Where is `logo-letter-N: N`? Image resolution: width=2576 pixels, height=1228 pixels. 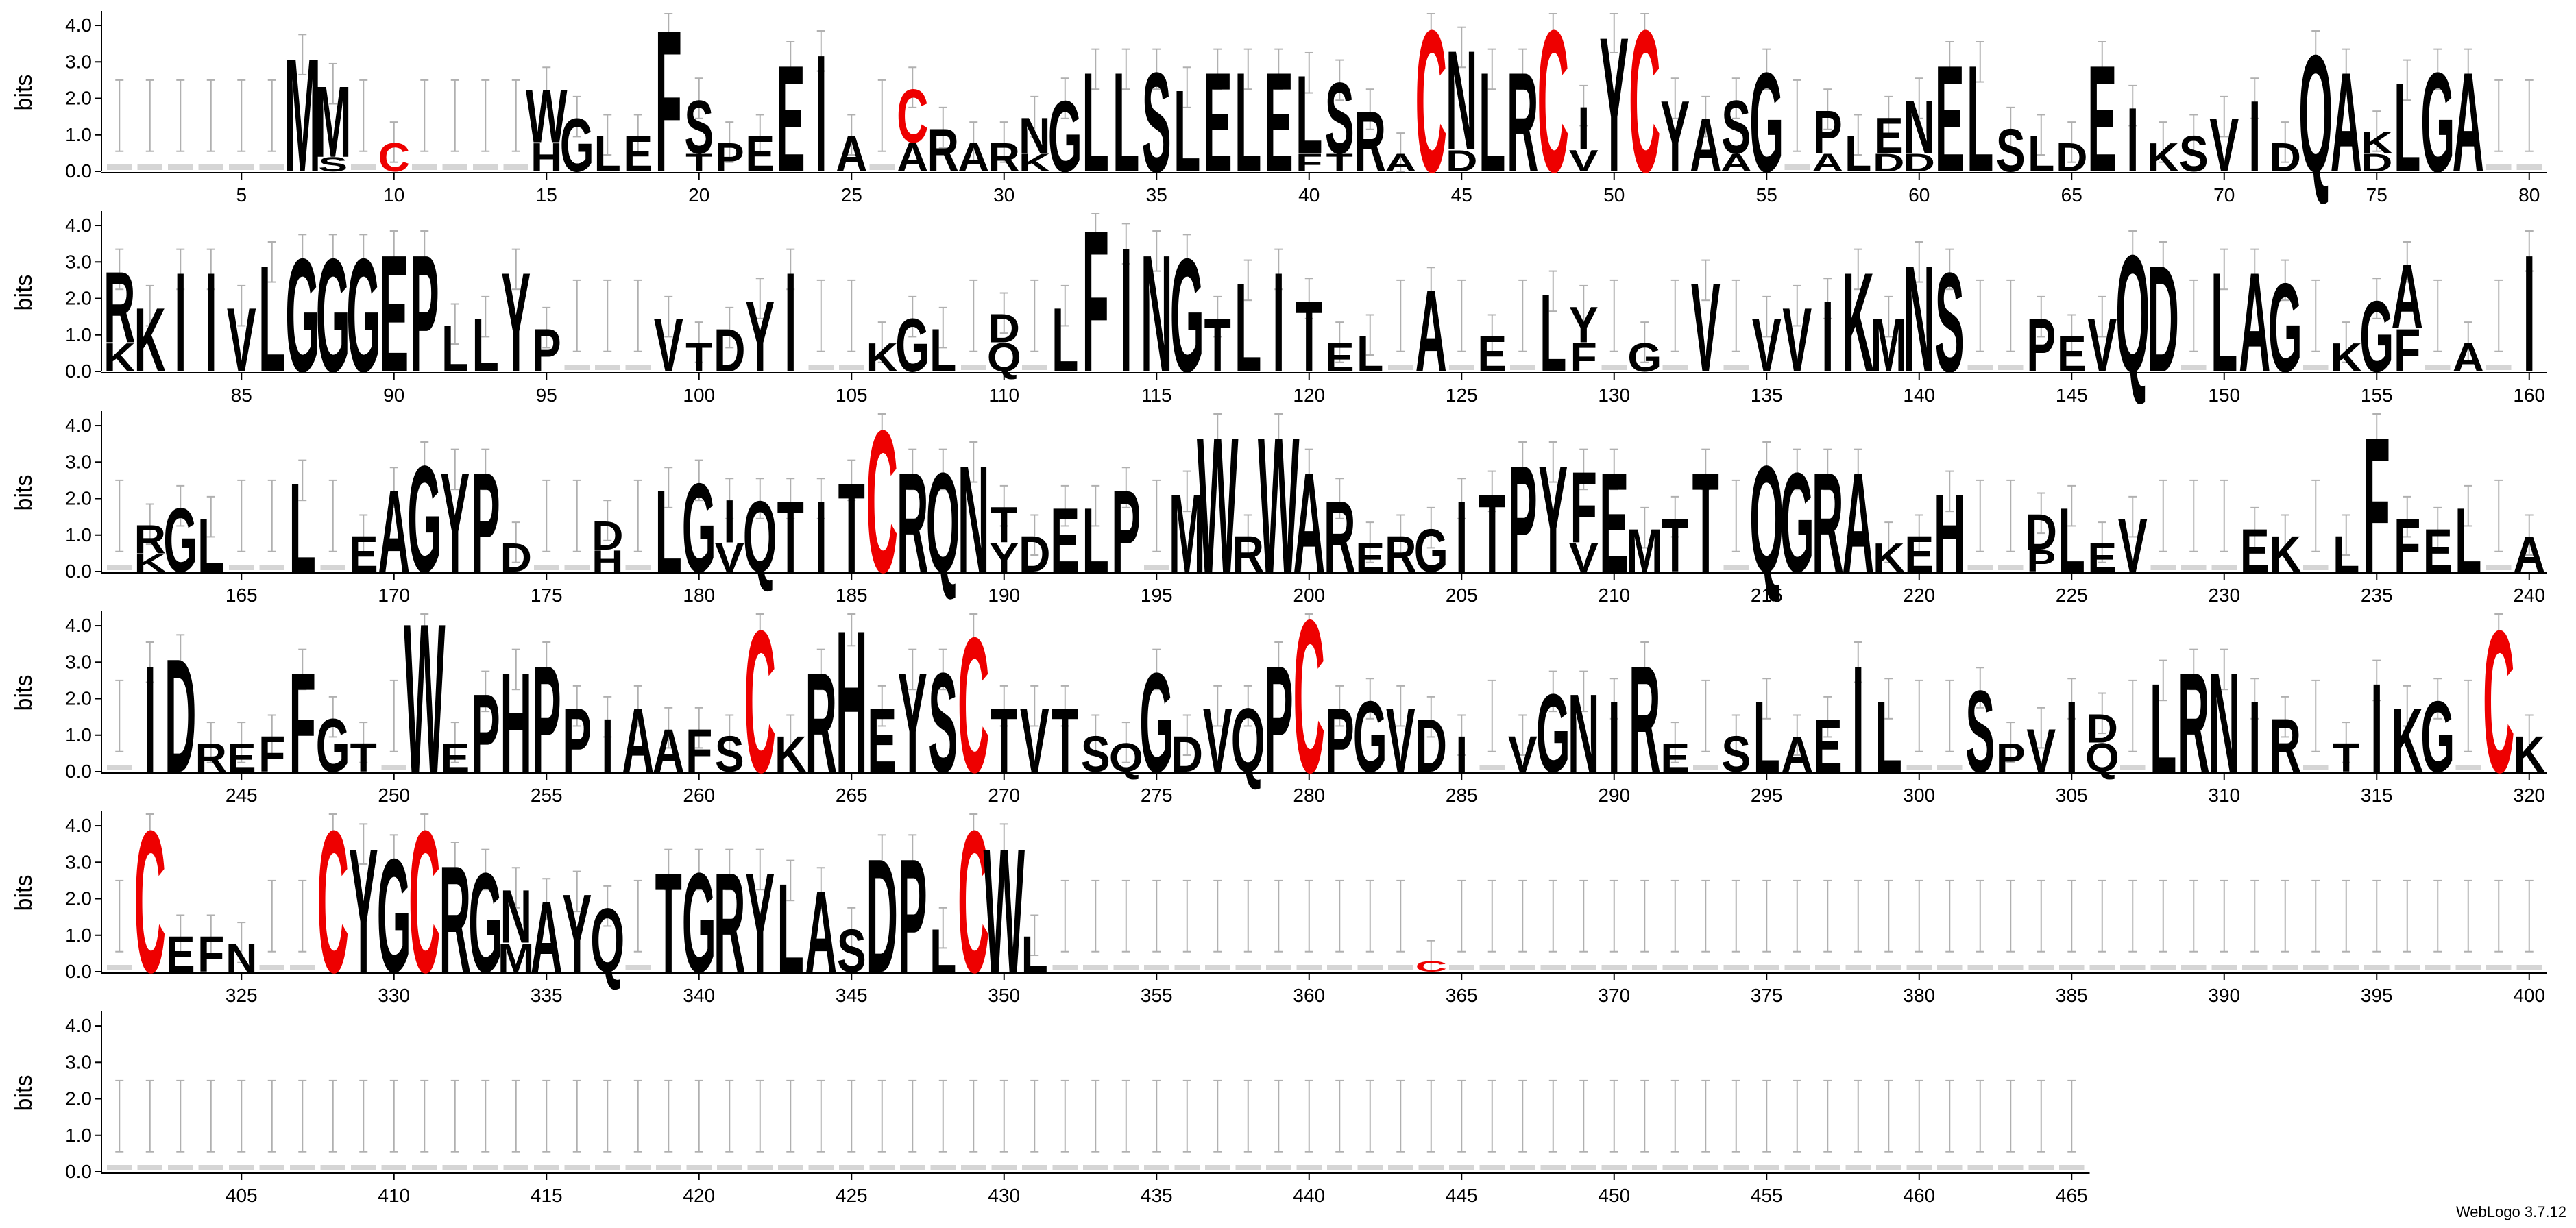 logo-letter-N: N is located at coordinates (1156, 313).